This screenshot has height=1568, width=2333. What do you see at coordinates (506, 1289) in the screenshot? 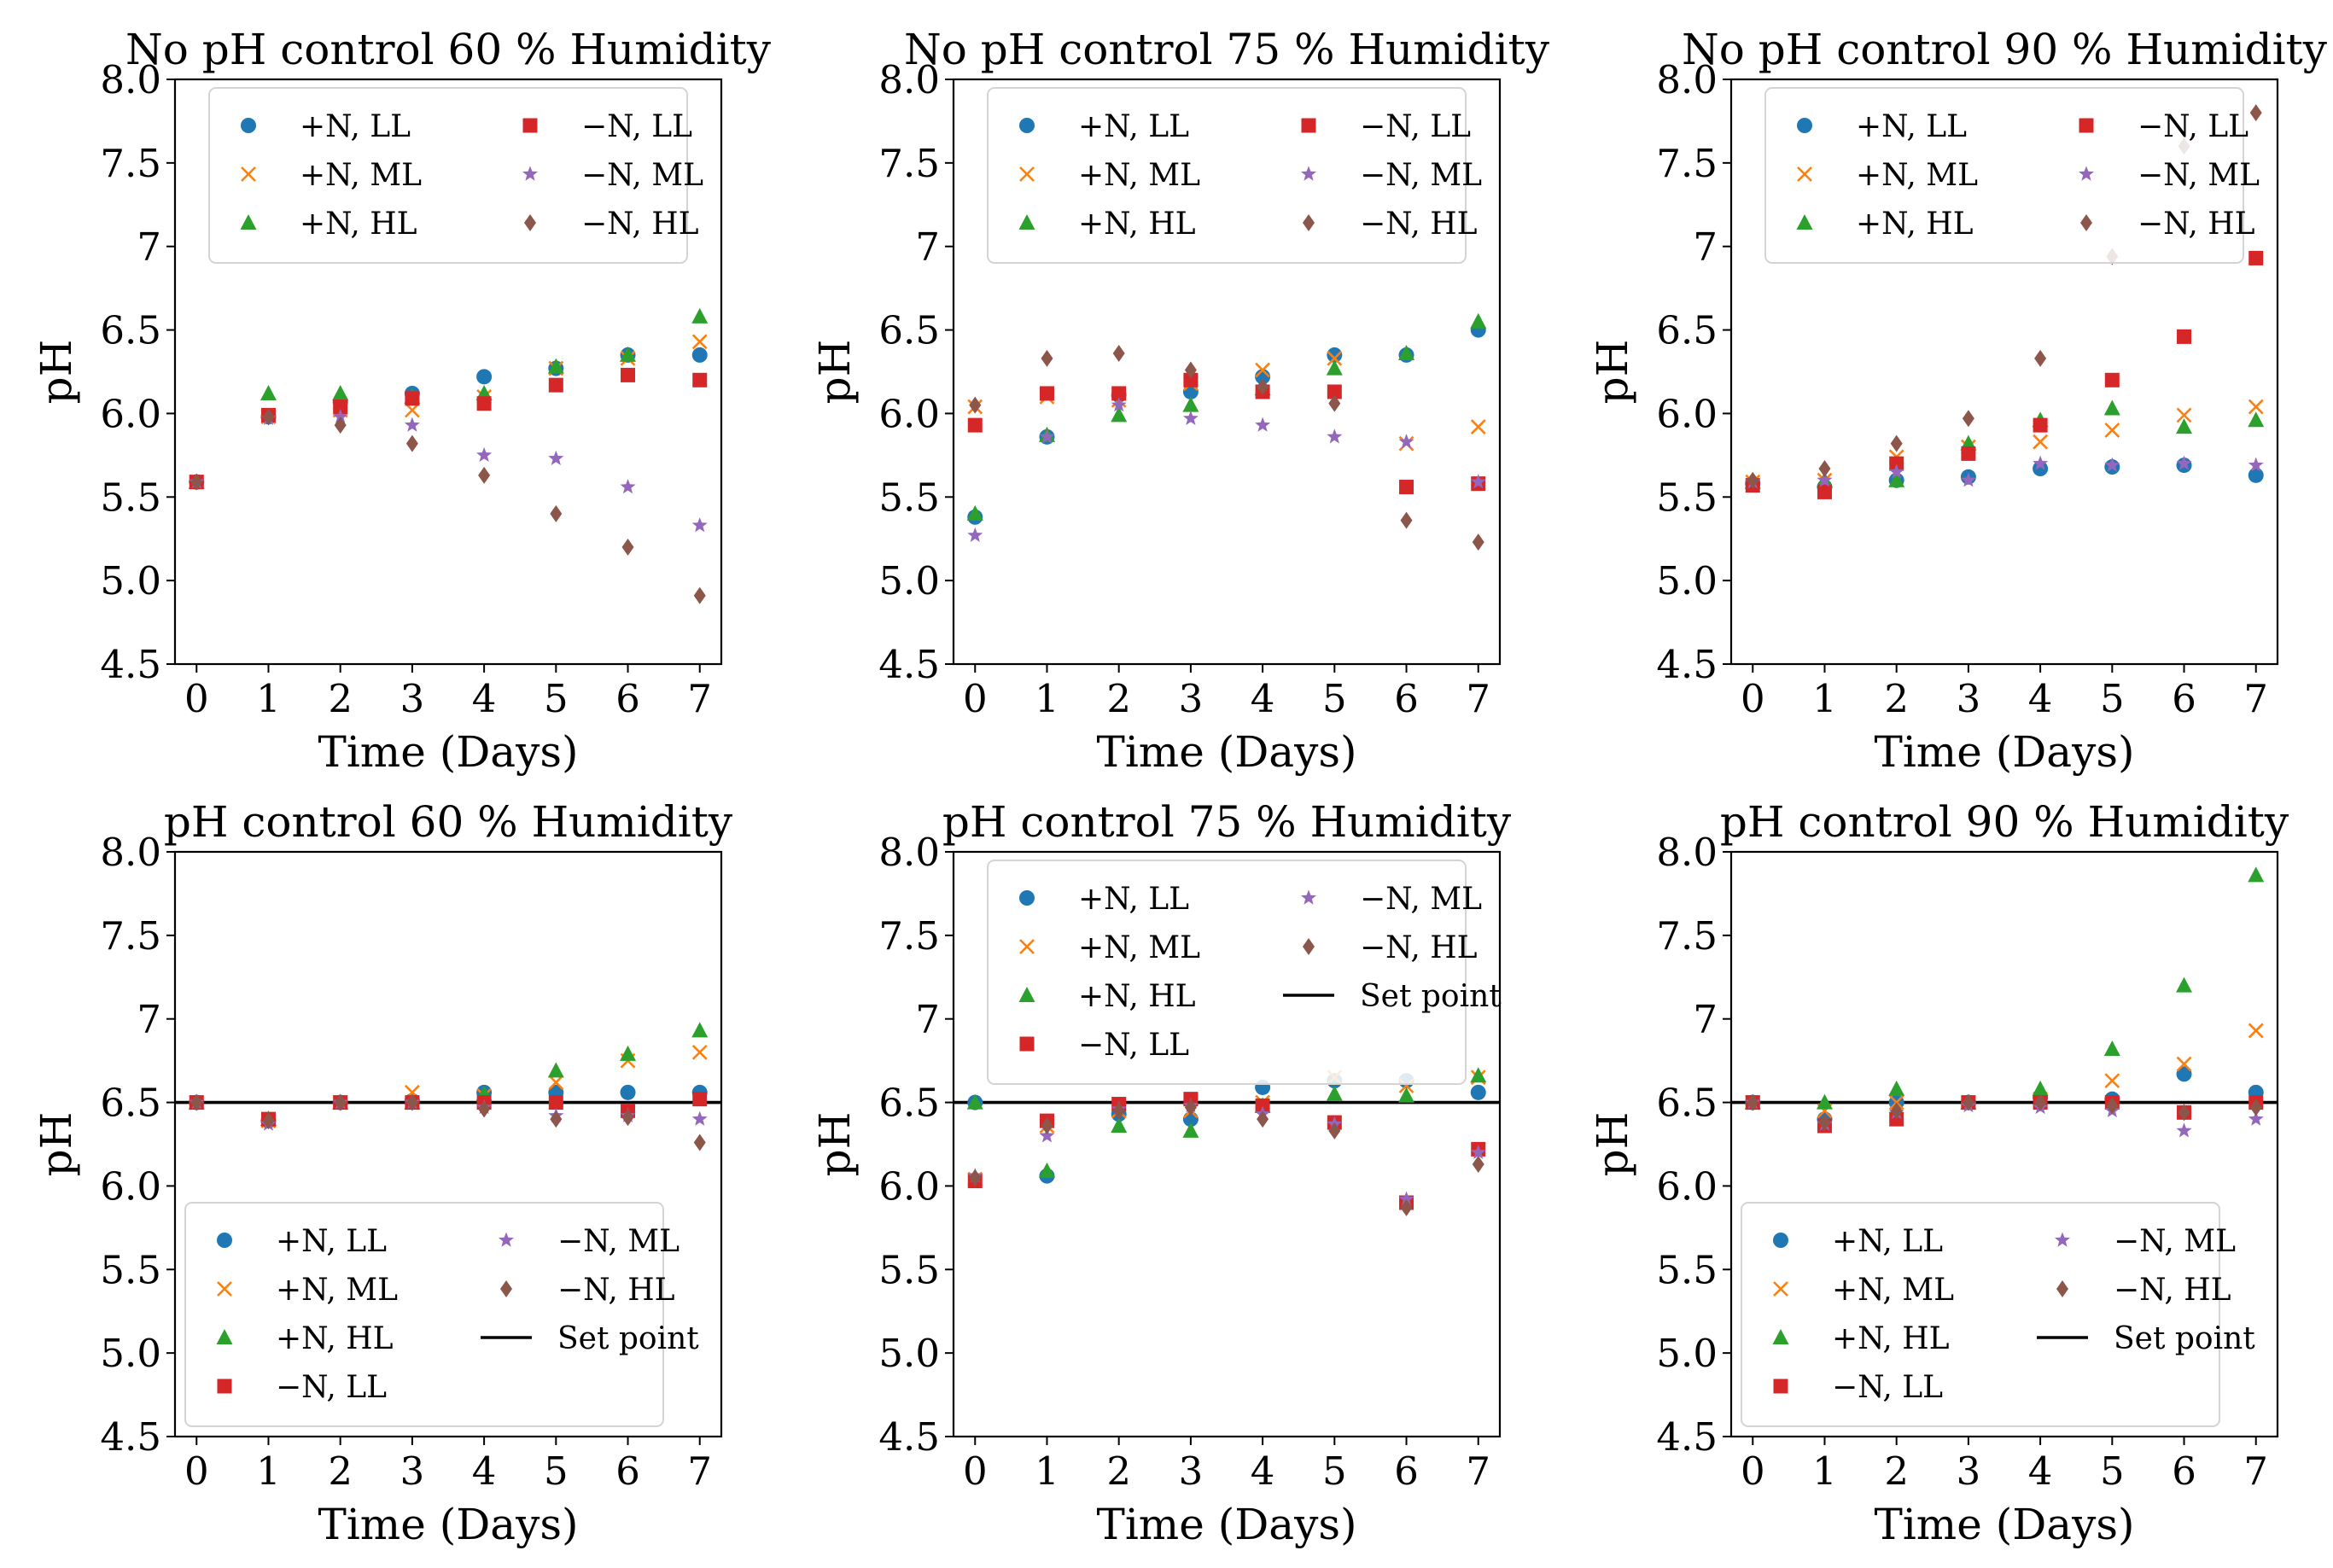
I see `legend-marker-minusn-hl` at bounding box center [506, 1289].